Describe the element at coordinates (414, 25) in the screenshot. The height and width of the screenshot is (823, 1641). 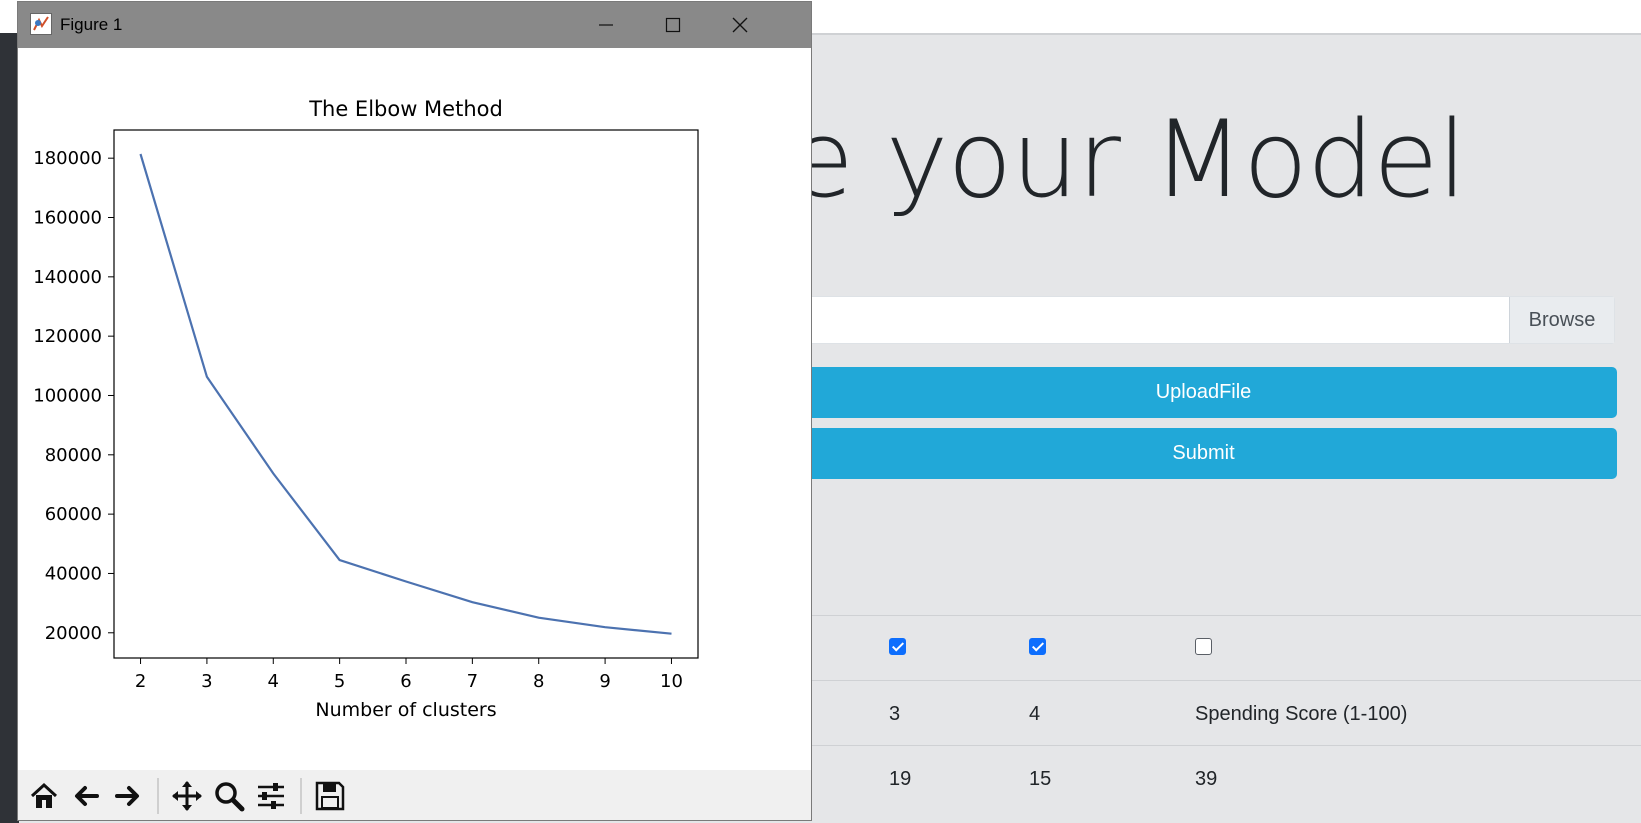
I see `window-title-bar: Figure 1` at that location.